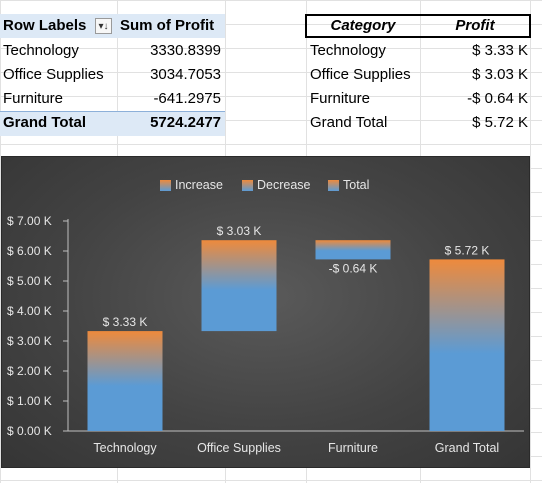  I want to click on filter-dropdown-icon: ▾↓, so click(103, 26).